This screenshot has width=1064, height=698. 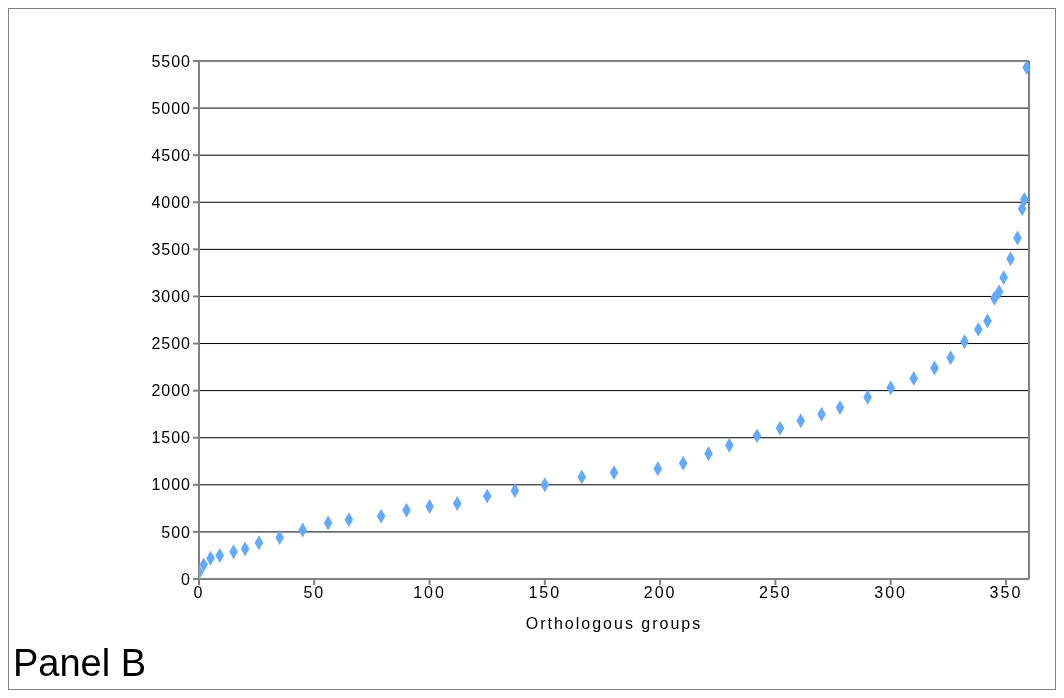 I want to click on x-tick-label: 150, so click(x=545, y=593).